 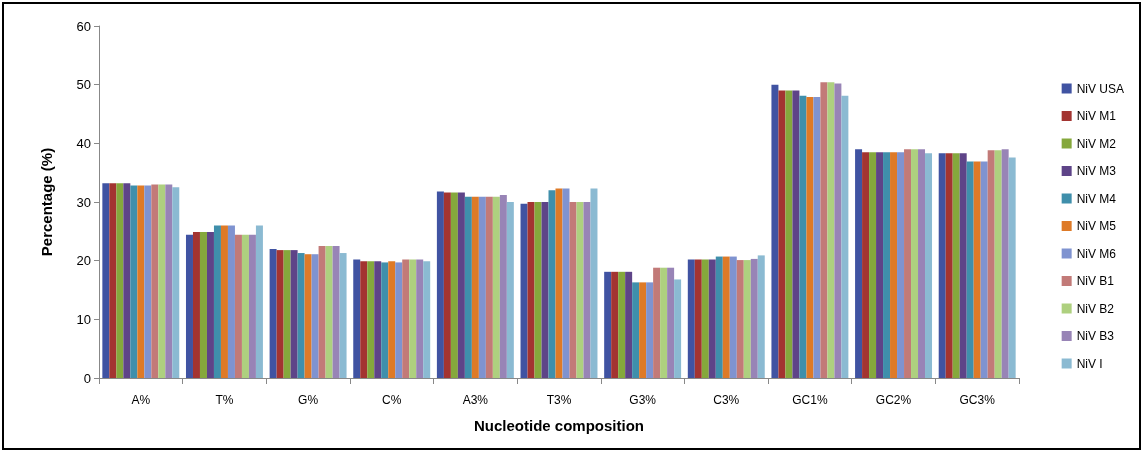 What do you see at coordinates (87, 378) in the screenshot?
I see `y-tick-label: 0` at bounding box center [87, 378].